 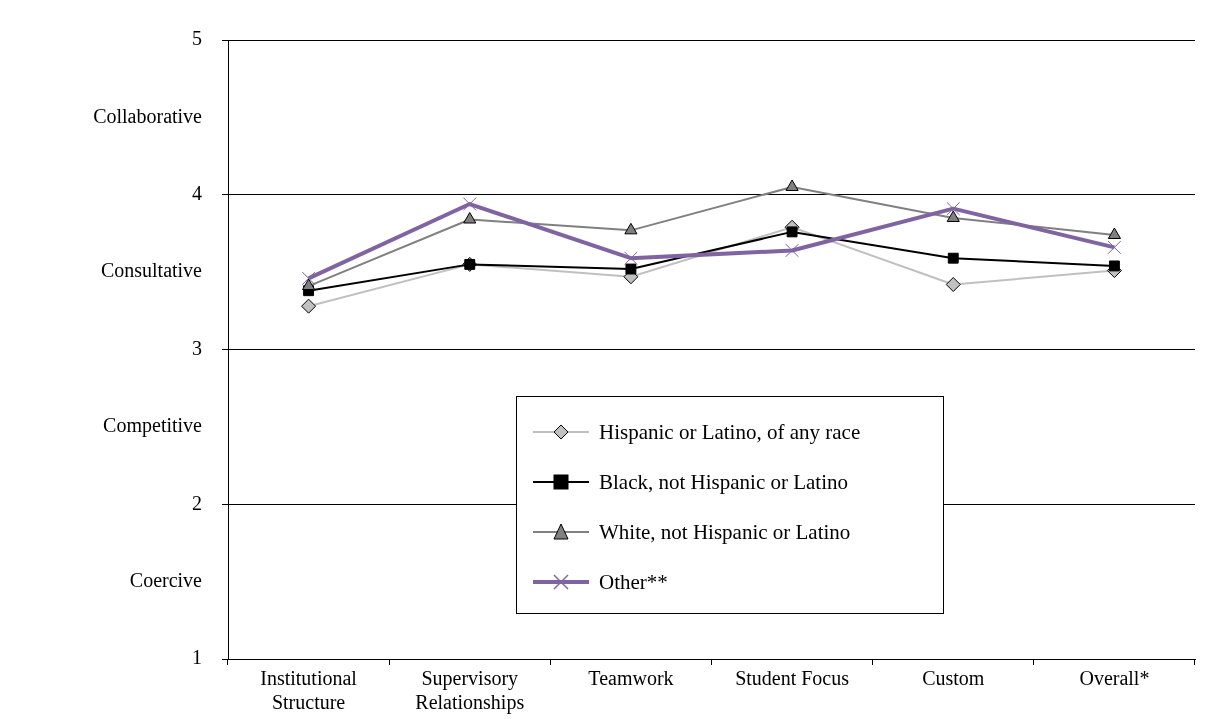 I want to click on legend-label: White, not Hispanic or Latino, so click(x=725, y=532).